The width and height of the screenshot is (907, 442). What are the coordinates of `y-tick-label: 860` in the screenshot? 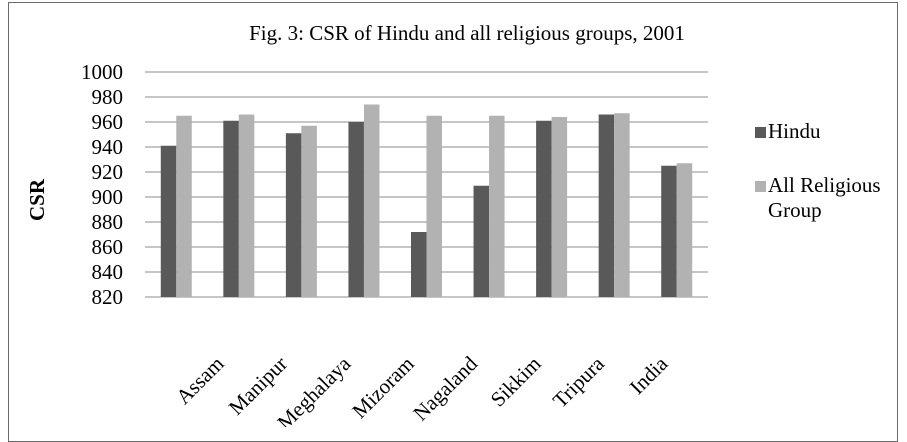 It's located at (108, 247).